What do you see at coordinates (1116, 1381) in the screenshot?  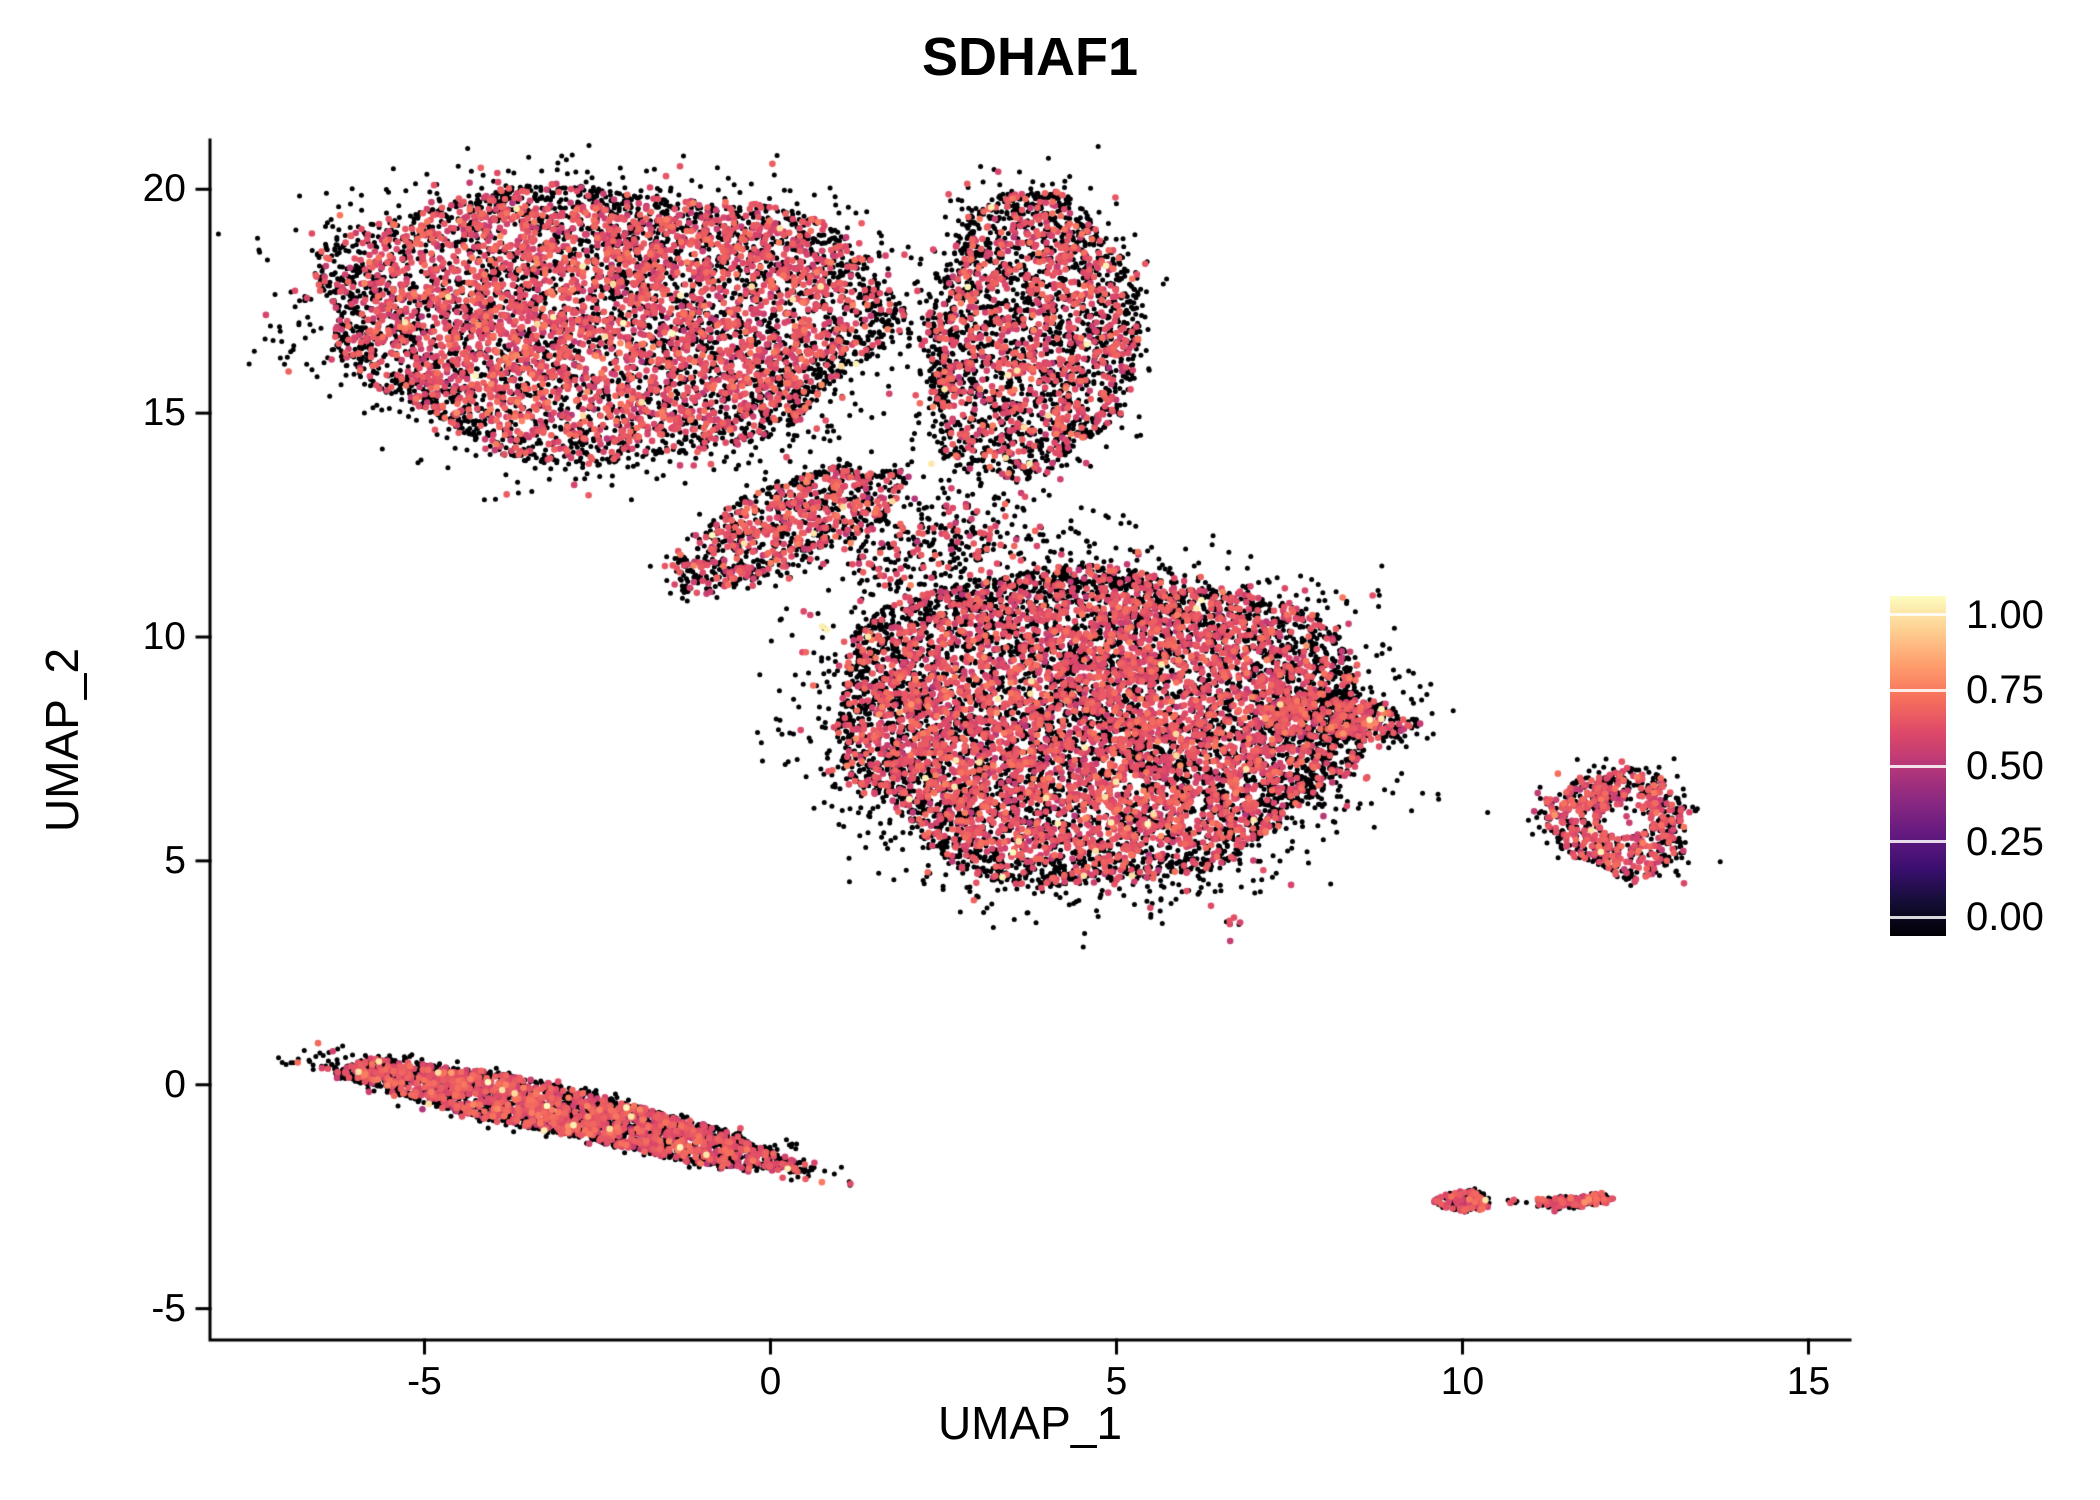 I see `x-tick-label: 5` at bounding box center [1116, 1381].